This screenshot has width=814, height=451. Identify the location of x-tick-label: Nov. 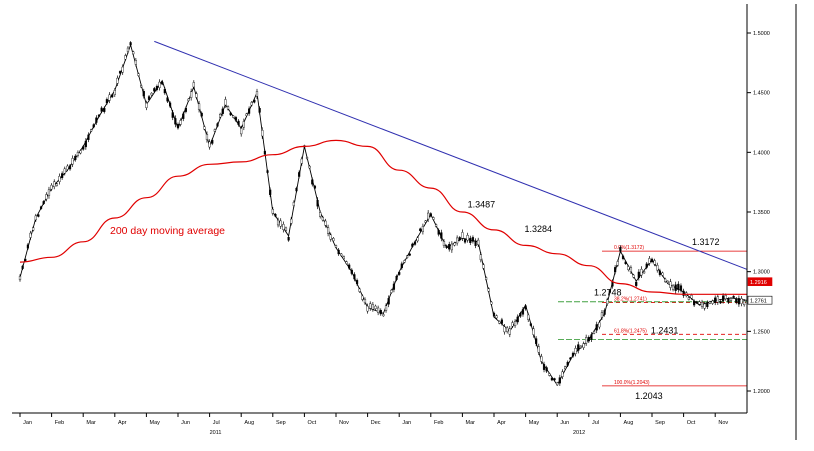
(723, 423).